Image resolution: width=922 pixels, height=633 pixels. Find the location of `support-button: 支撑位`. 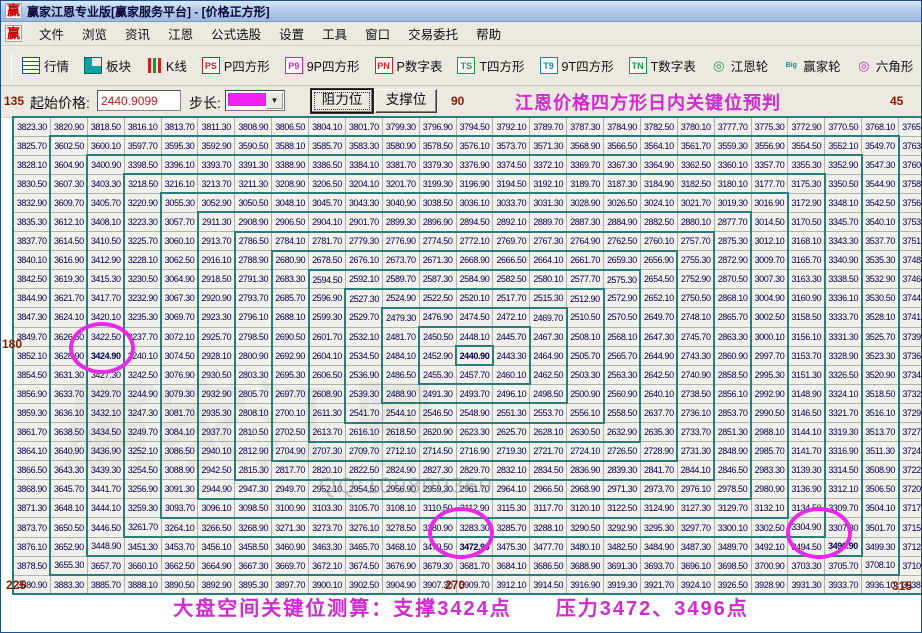

support-button: 支撑位 is located at coordinates (406, 101).